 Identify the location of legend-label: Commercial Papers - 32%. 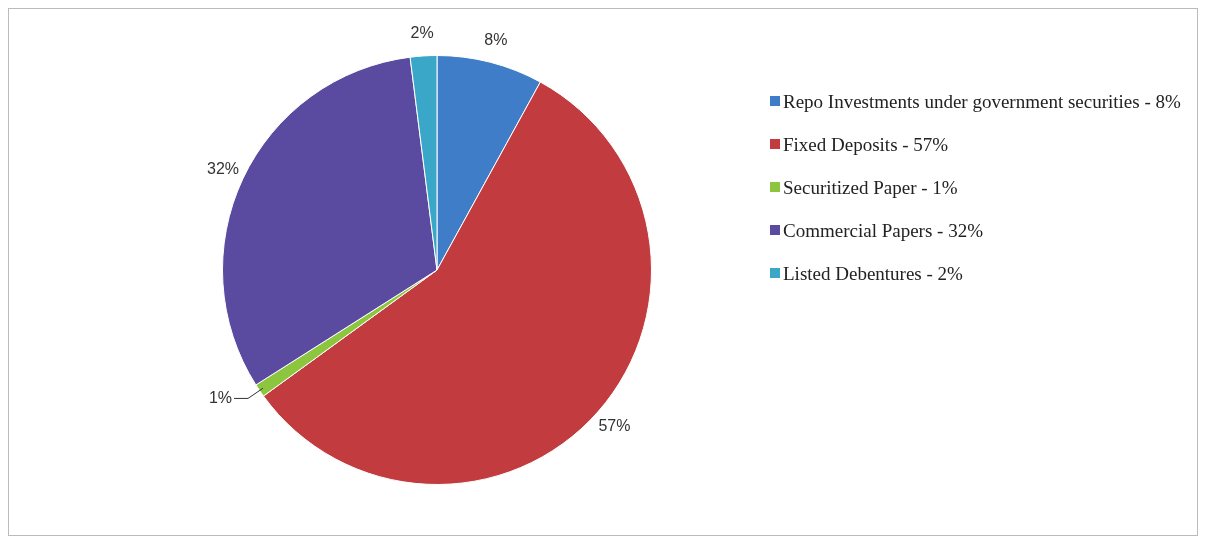
(883, 230).